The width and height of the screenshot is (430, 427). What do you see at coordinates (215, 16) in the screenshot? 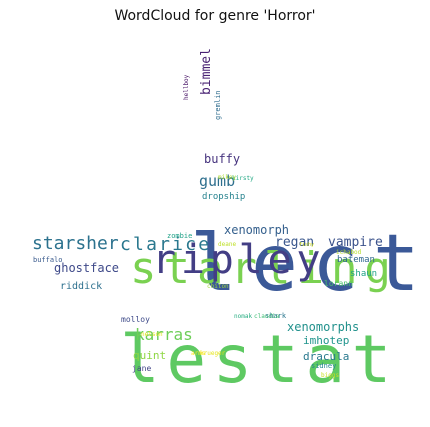
I see `chart-title: WordCloud for genre 'Horror'` at bounding box center [215, 16].